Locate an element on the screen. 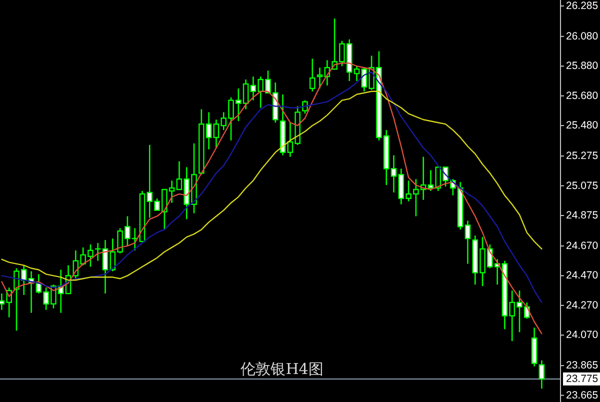 The image size is (600, 402). y-tick-label: 25.275 is located at coordinates (582, 156).